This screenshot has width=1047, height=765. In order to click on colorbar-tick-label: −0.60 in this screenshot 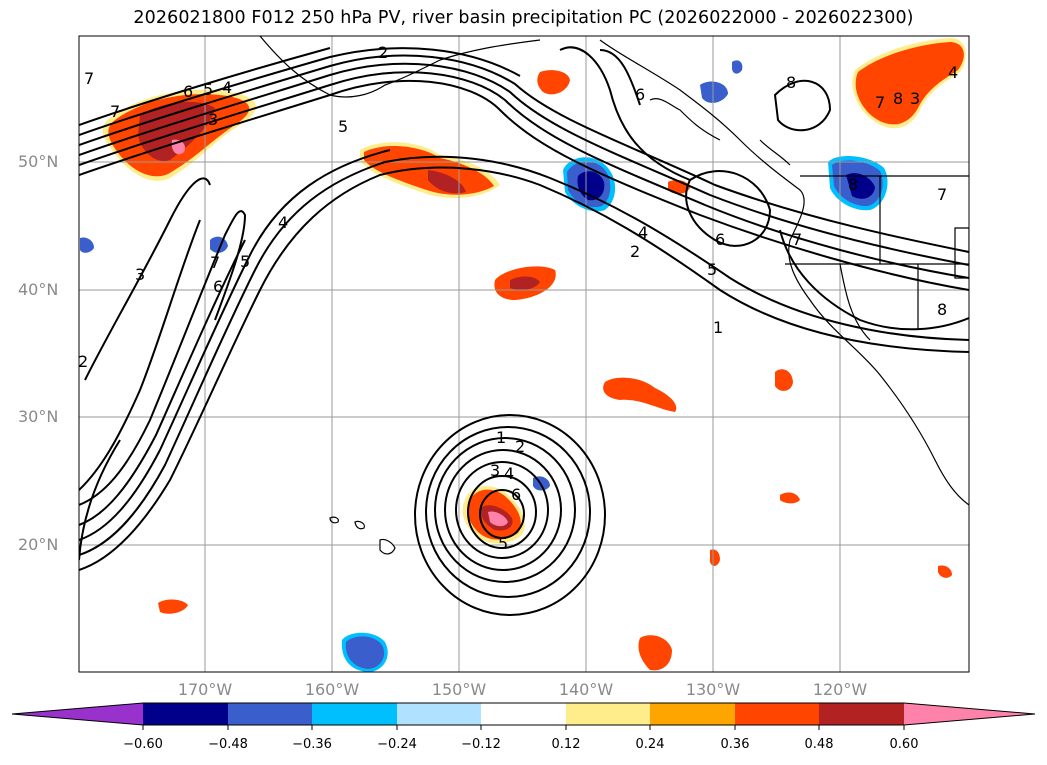, I will do `click(143, 744)`.